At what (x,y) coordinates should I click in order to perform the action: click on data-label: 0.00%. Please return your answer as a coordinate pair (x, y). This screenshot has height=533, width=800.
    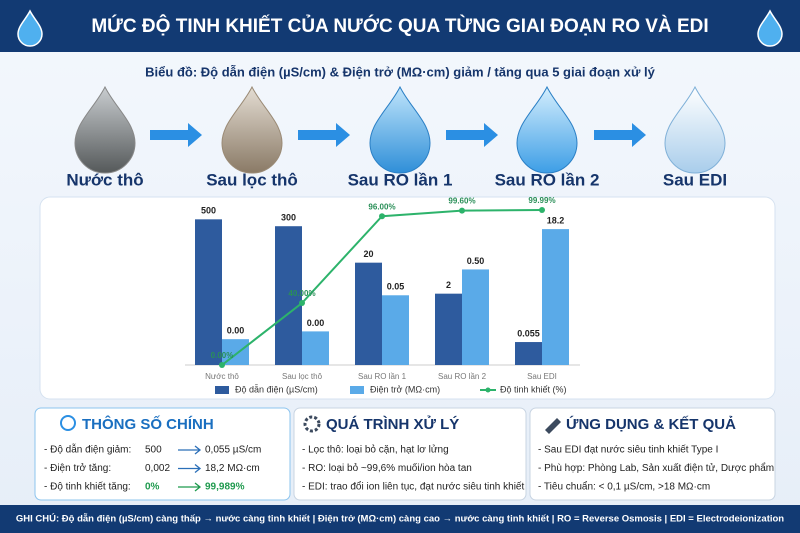
    Looking at the image, I should click on (222, 355).